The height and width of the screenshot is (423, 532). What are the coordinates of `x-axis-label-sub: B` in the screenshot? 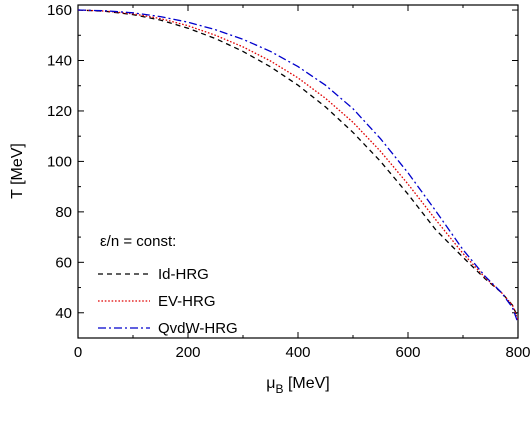 It's located at (279, 389).